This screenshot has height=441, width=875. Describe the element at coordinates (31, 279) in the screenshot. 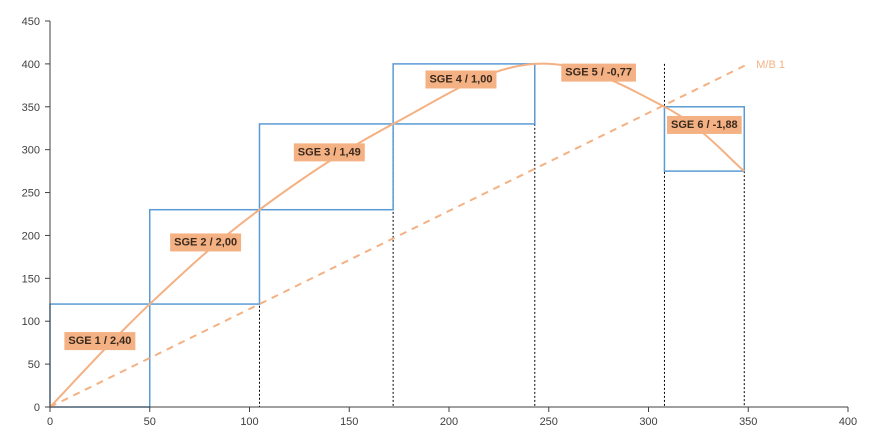

I see `y-tick-label: 150` at that location.